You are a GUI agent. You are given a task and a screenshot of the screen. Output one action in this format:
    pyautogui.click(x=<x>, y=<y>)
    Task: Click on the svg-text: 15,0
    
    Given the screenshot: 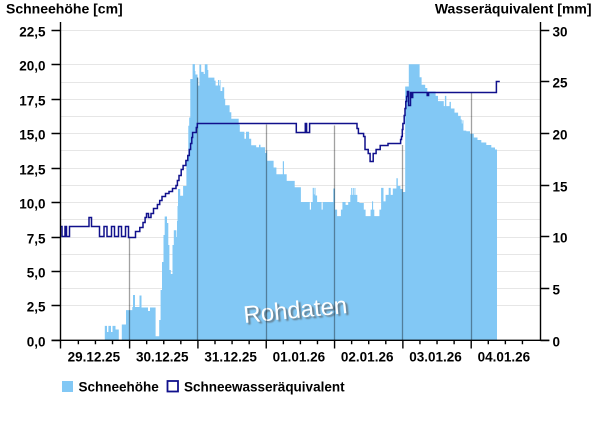 What is the action you would take?
    pyautogui.click(x=32, y=134)
    